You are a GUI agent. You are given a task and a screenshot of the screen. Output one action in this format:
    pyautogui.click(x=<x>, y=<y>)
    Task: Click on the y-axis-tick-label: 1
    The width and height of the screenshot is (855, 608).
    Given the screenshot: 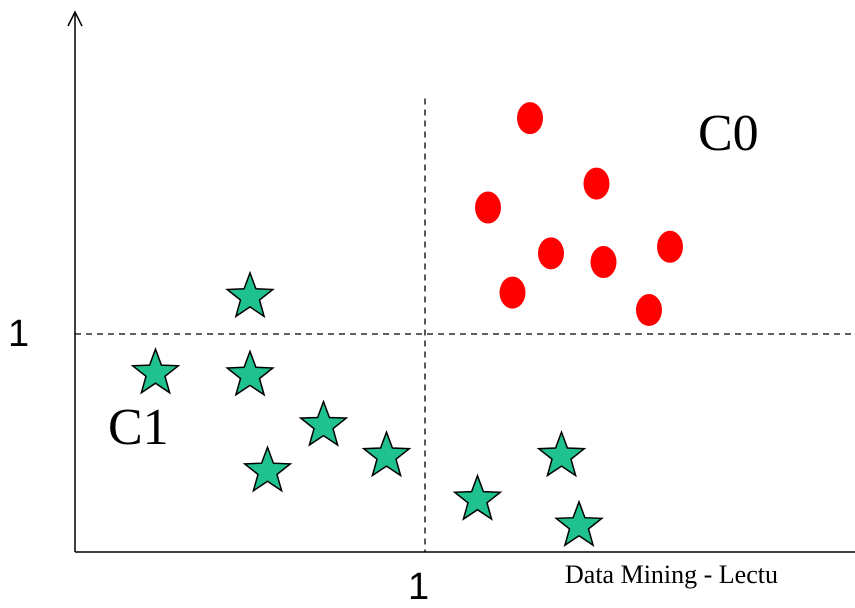 What is the action you would take?
    pyautogui.click(x=19, y=334)
    